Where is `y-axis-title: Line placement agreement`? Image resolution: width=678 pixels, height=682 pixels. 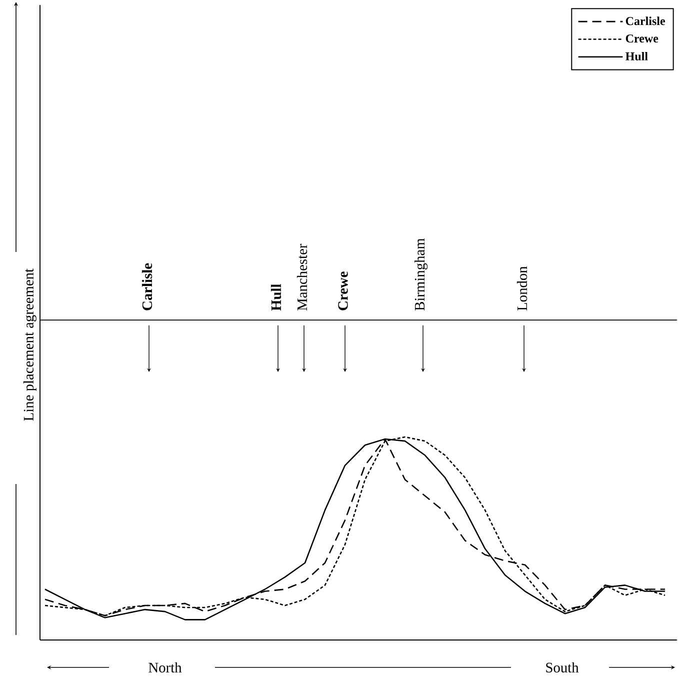 y-axis-title: Line placement agreement is located at coordinates (30, 344).